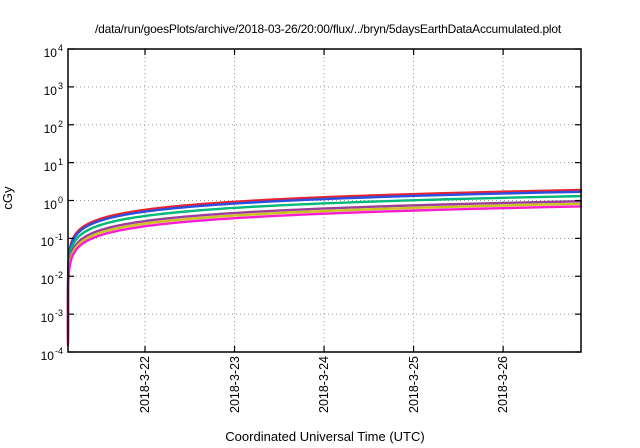 The height and width of the screenshot is (448, 640). Describe the element at coordinates (7, 198) in the screenshot. I see `y-axis-title: cGy` at that location.